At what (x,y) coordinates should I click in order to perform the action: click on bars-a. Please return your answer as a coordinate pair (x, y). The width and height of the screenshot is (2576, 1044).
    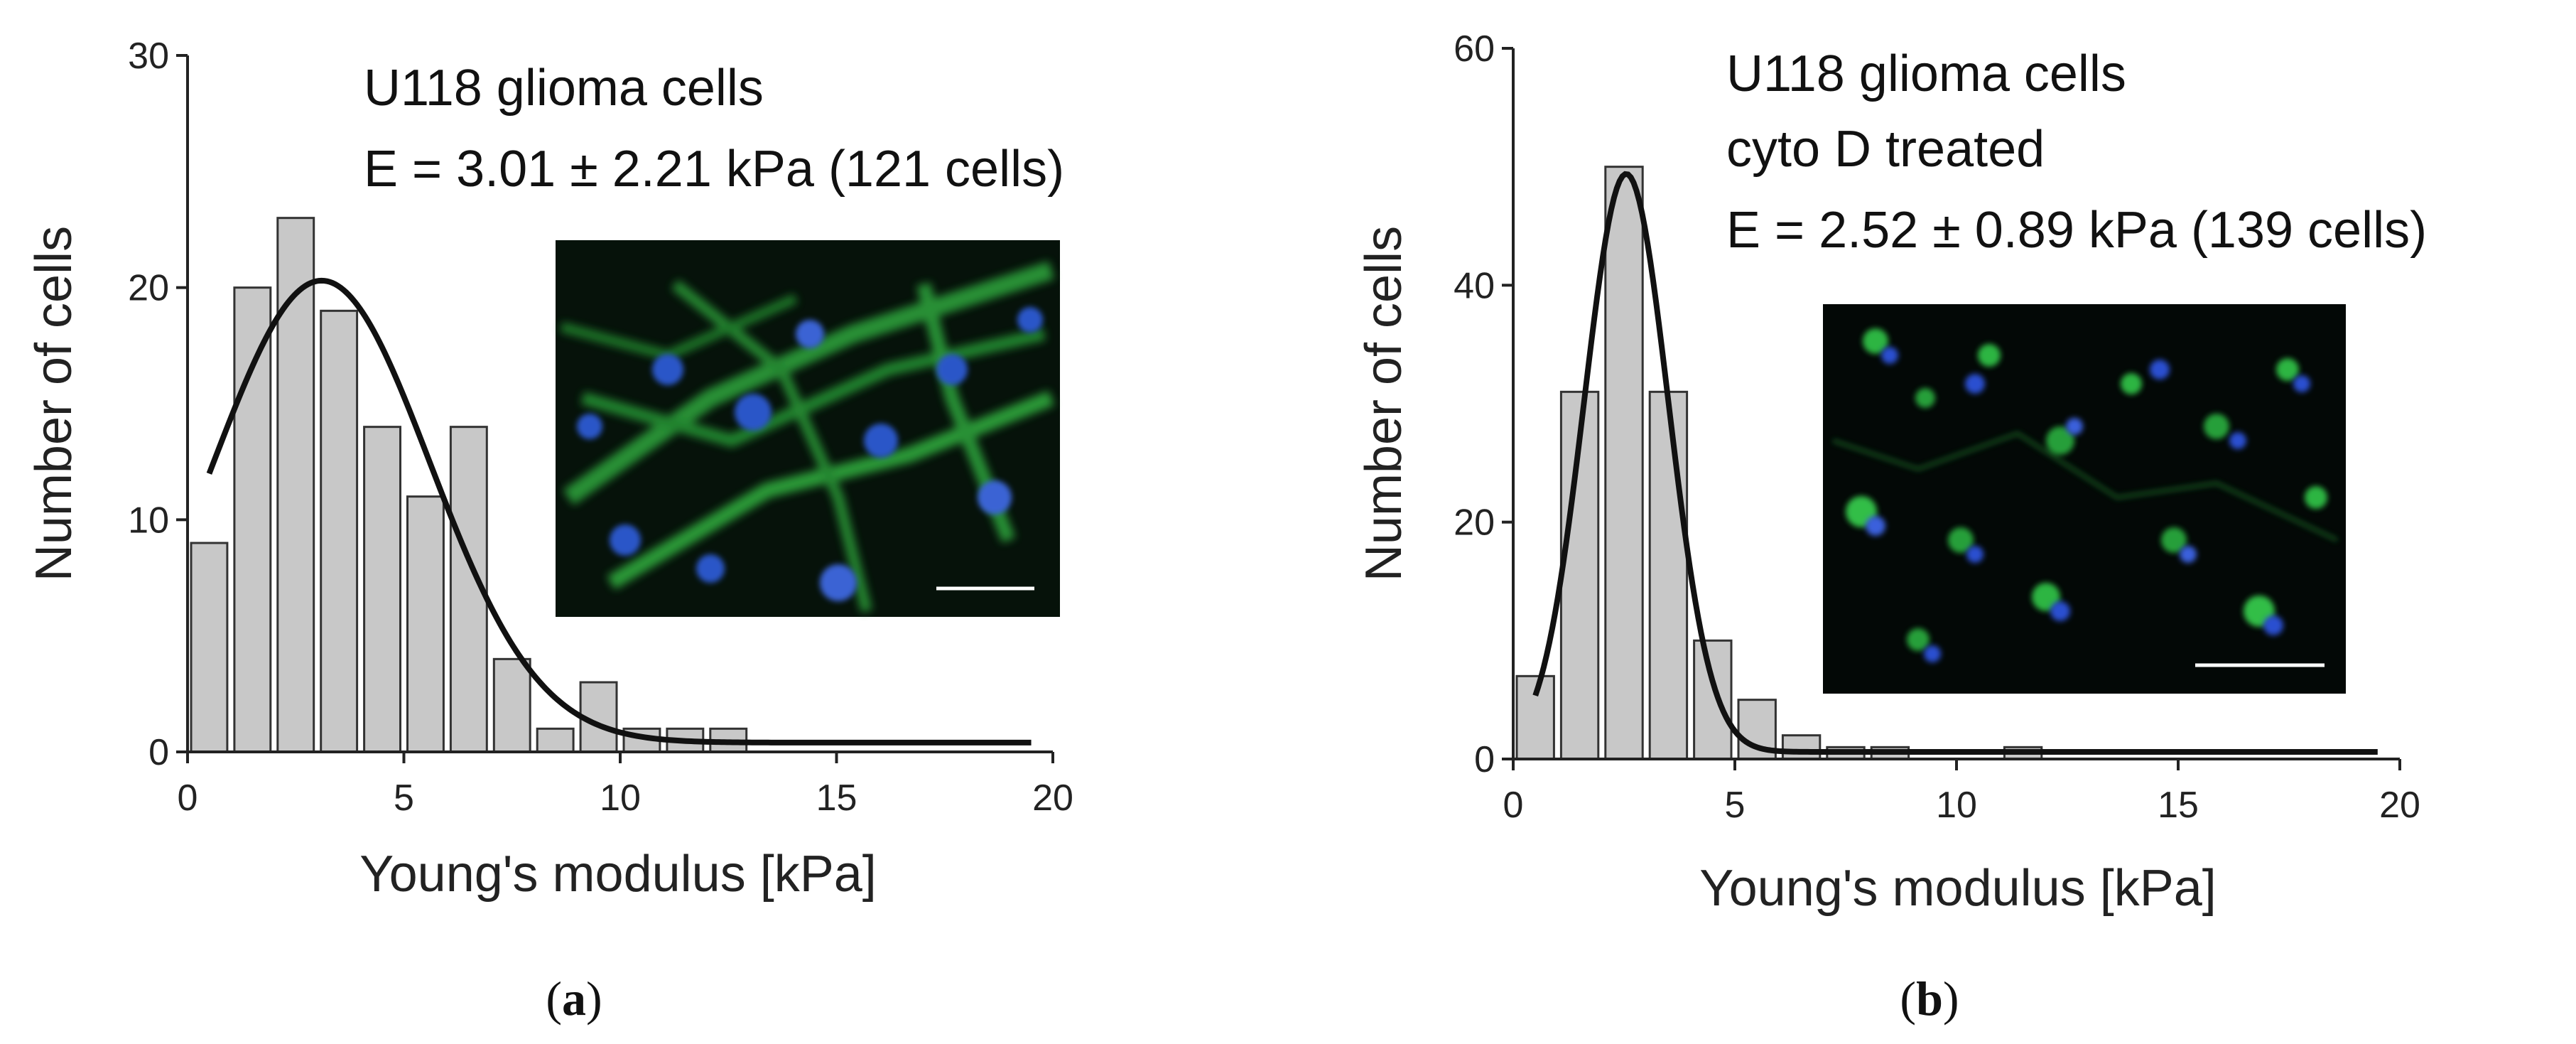
    Looking at the image, I should click on (469, 485).